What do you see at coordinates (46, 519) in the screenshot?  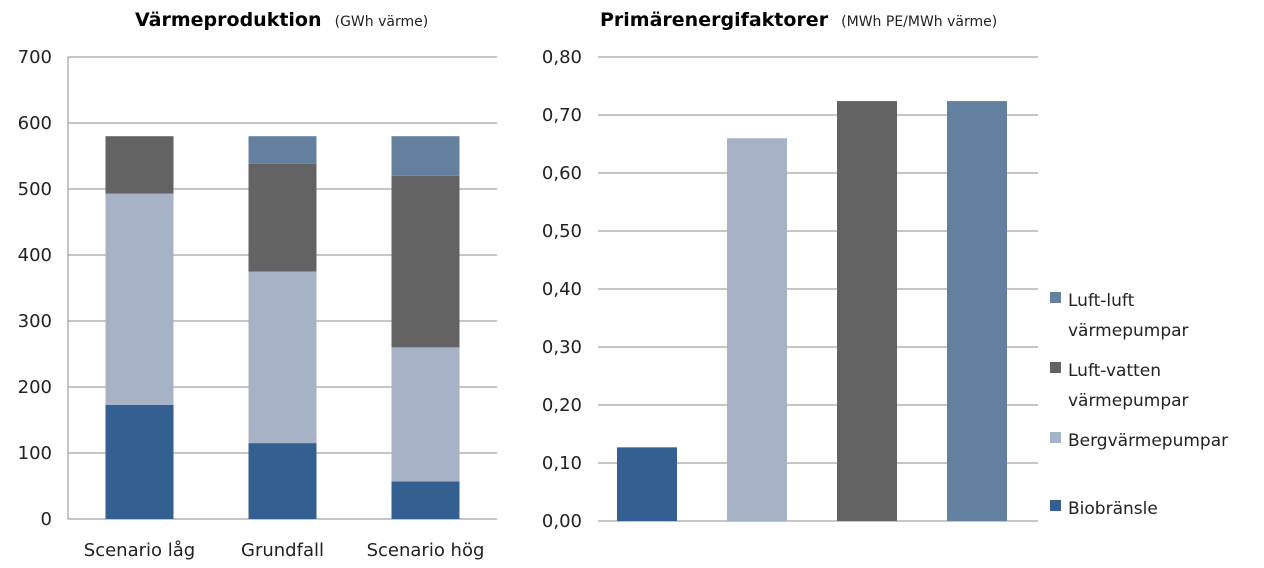 I see `chart1-ytick-label: 0` at bounding box center [46, 519].